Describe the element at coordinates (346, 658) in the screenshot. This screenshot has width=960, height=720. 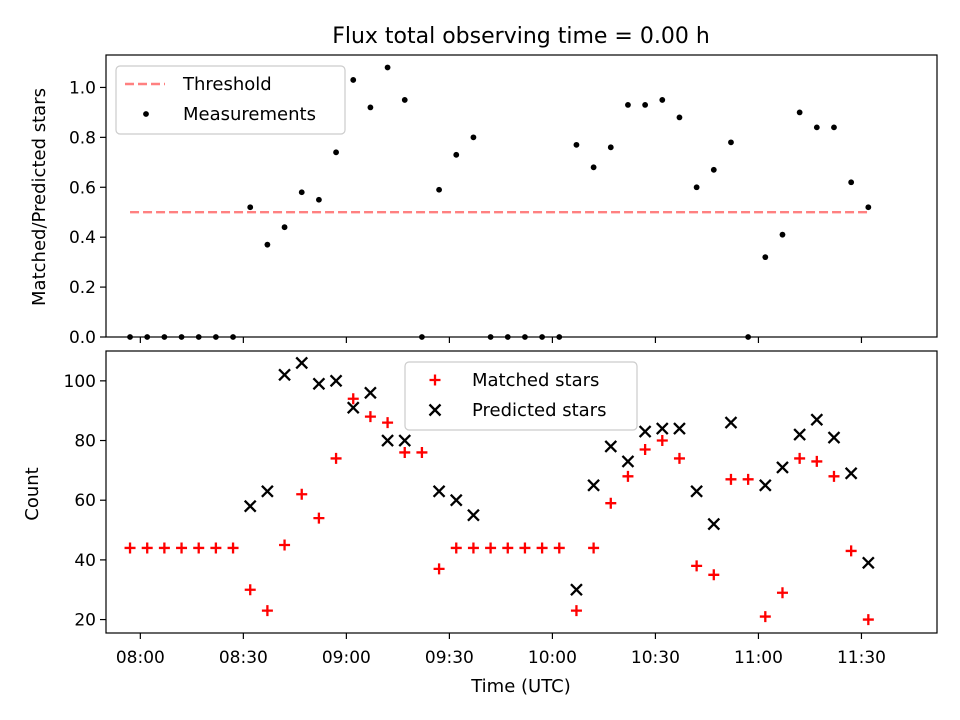
I see `bottom-x-tick-label: 09:00` at that location.